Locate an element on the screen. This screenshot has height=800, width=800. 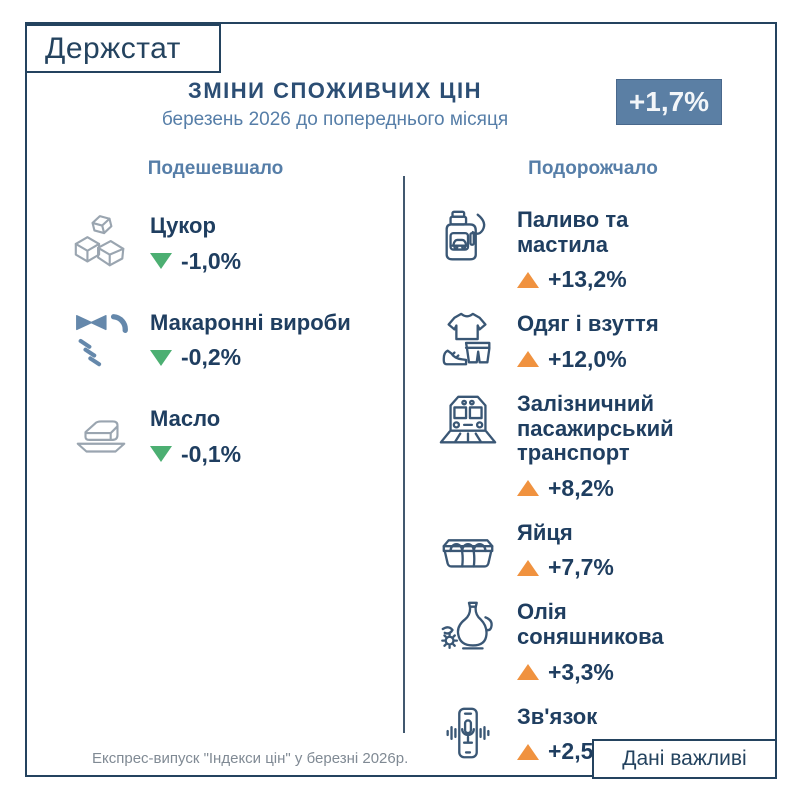
list-item: Паливо та мастила +13,2% is located at coordinates (600, 249).